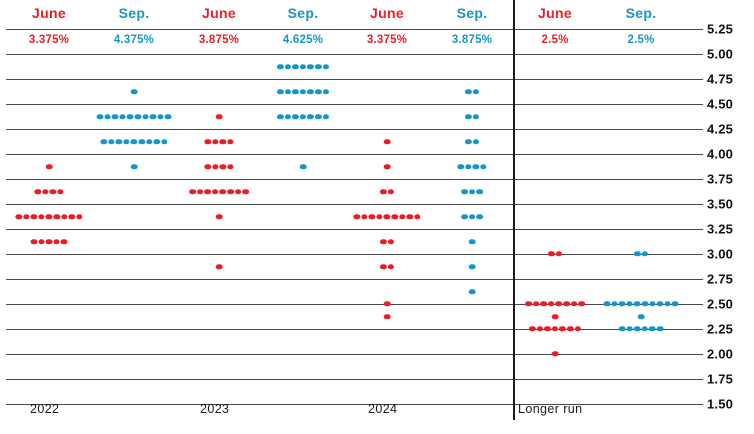 The height and width of the screenshot is (434, 754). What do you see at coordinates (354, 179) in the screenshot?
I see `gridline` at bounding box center [354, 179].